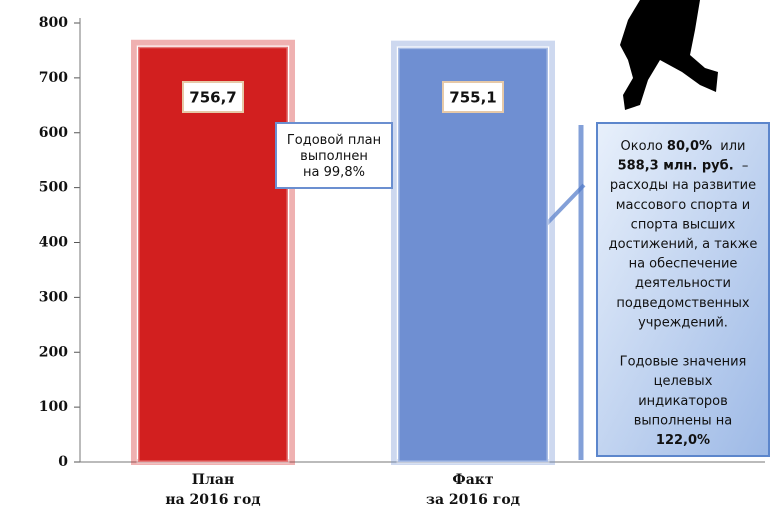 Image resolution: width=772 pixels, height=507 pixels. What do you see at coordinates (472, 480) in the screenshot?
I see `x-tick-label: Факт` at bounding box center [472, 480].